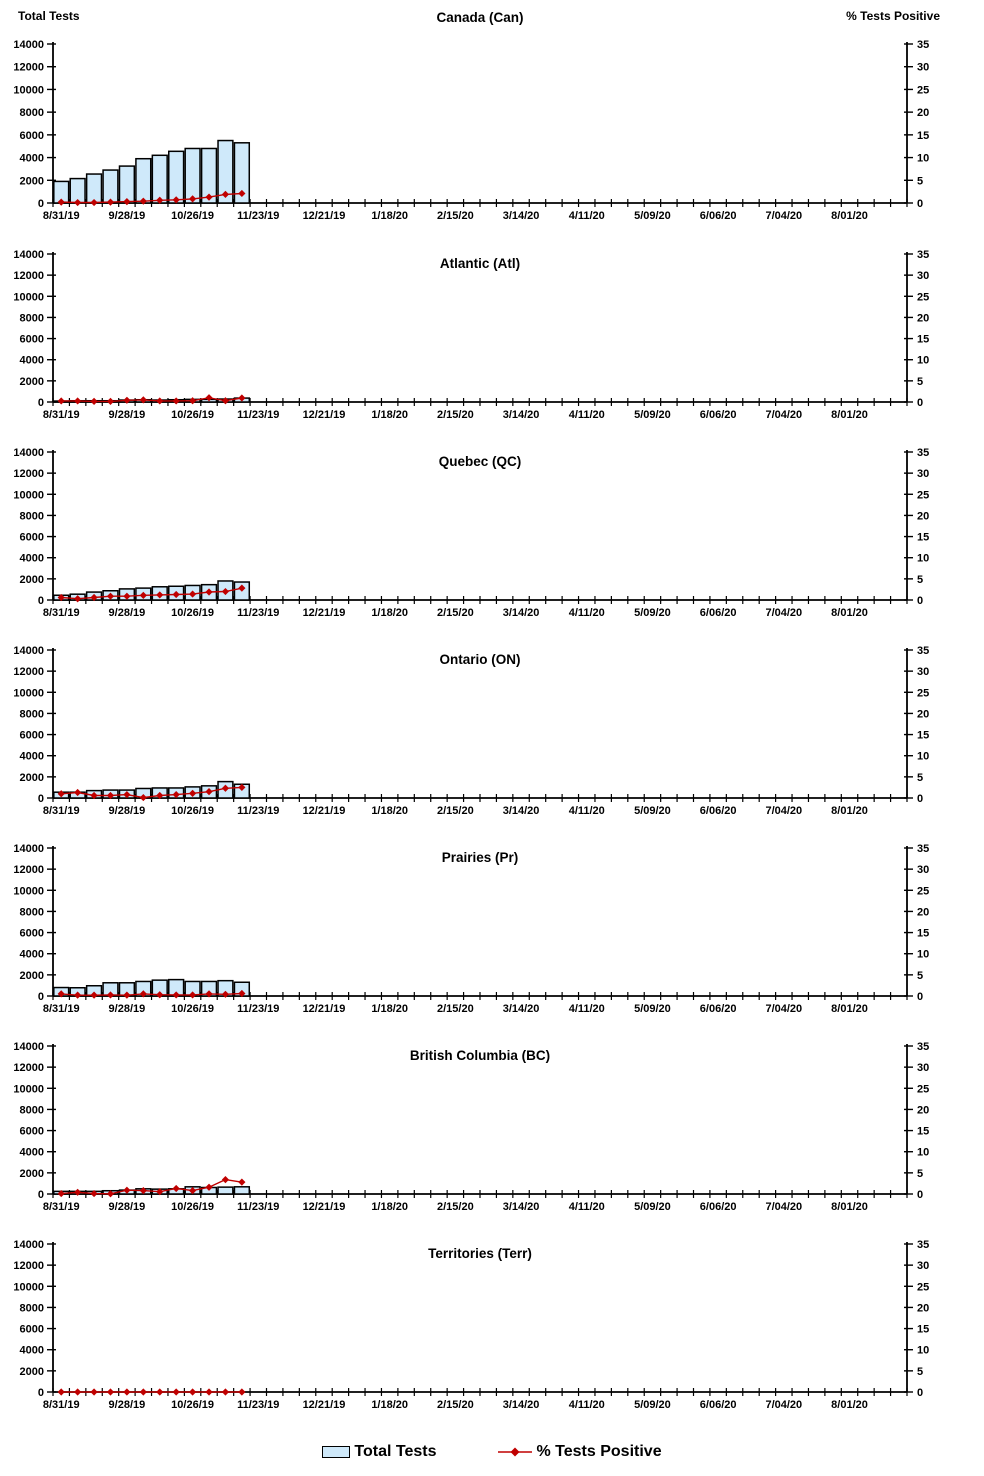 This screenshot has height=1476, width=984. What do you see at coordinates (480, 263) in the screenshot?
I see `chart-title: Atlantic (Atl)` at bounding box center [480, 263].